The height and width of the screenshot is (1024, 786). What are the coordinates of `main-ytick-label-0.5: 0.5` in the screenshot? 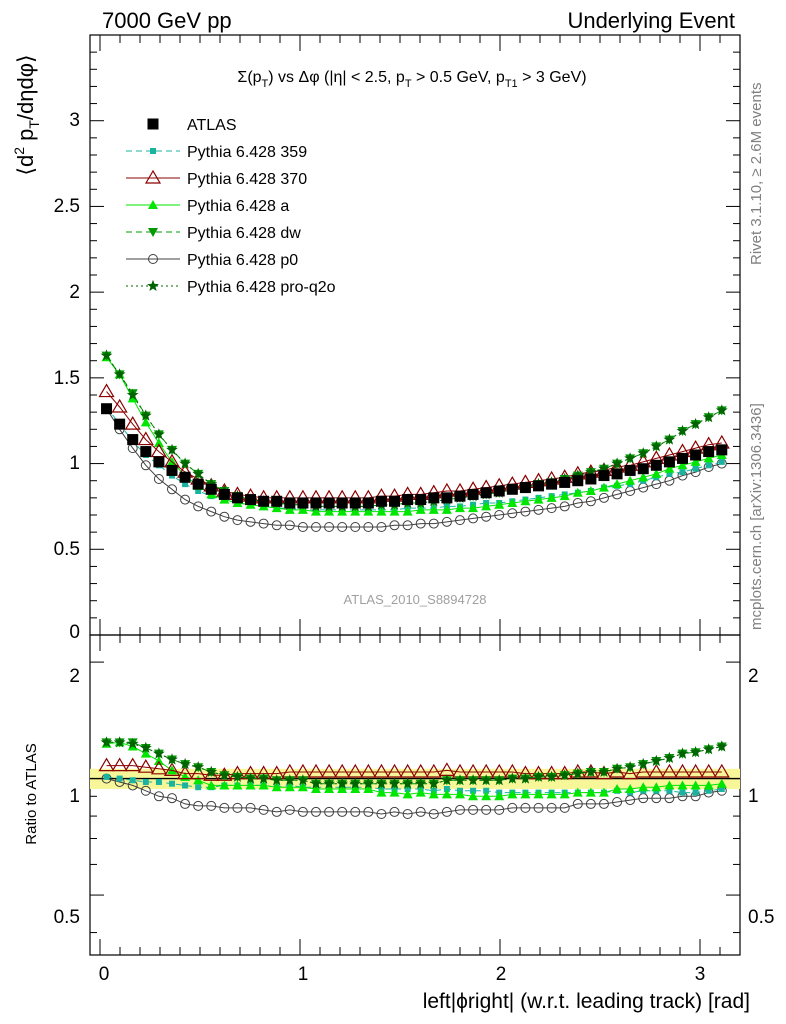 It's located at (67, 549).